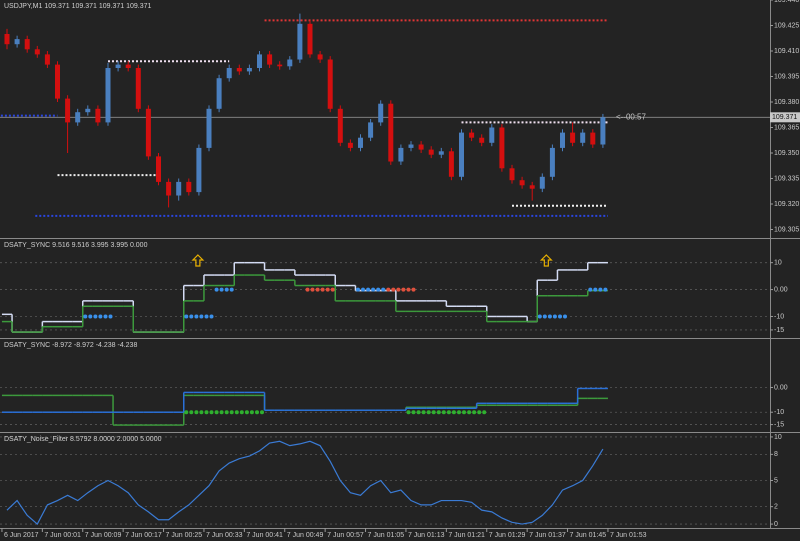  What do you see at coordinates (305, 535) in the screenshot?
I see `x-tick-label: 7 Jun 00:49` at bounding box center [305, 535].